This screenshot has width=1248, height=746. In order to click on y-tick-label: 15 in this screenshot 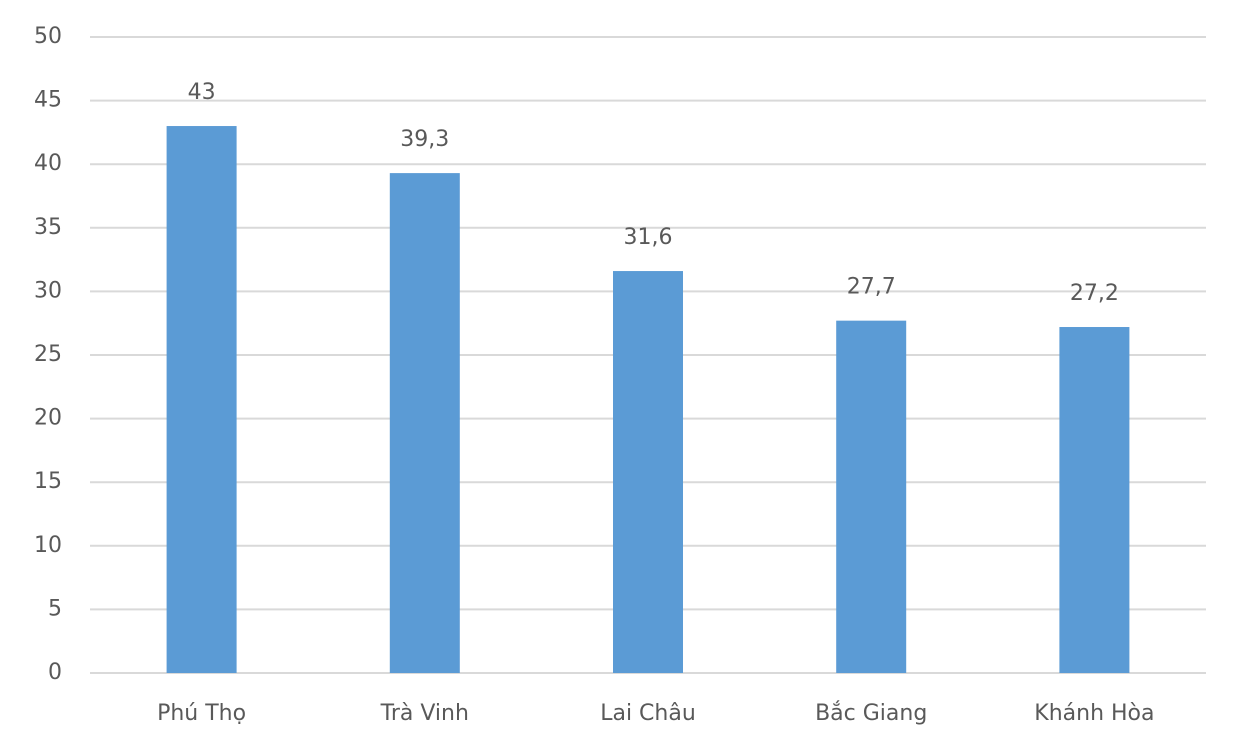, I will do `click(48, 481)`.